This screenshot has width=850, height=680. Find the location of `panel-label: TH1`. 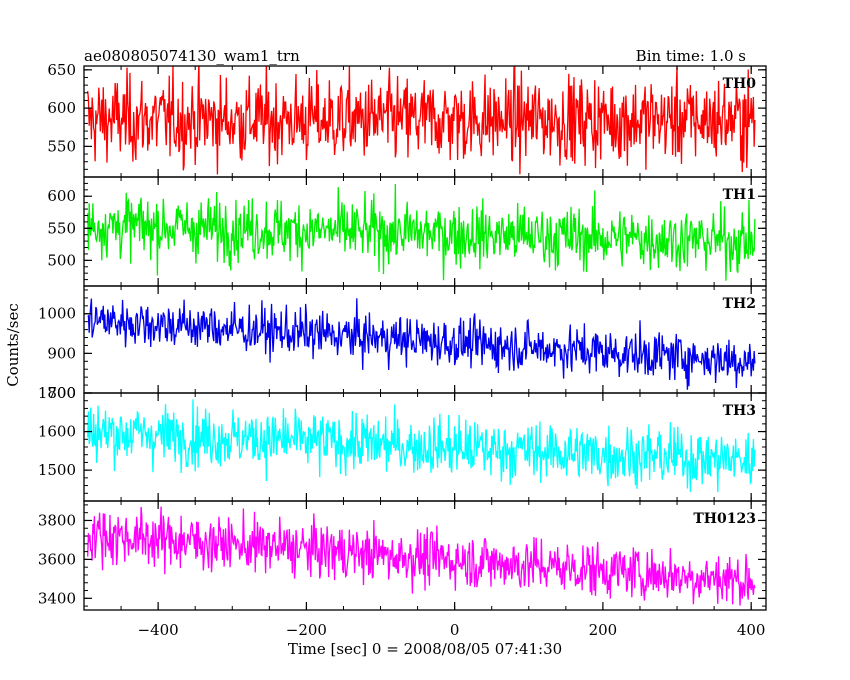

panel-label: TH1 is located at coordinates (739, 195).